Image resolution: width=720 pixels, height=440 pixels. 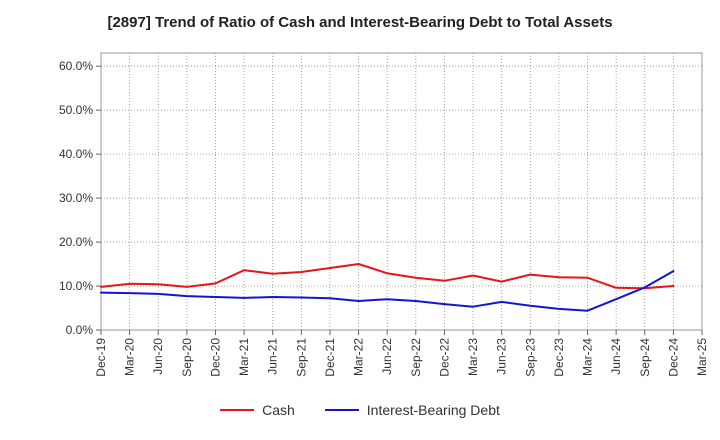 What do you see at coordinates (244, 357) in the screenshot?
I see `x-tick-label: Mar-21` at bounding box center [244, 357].